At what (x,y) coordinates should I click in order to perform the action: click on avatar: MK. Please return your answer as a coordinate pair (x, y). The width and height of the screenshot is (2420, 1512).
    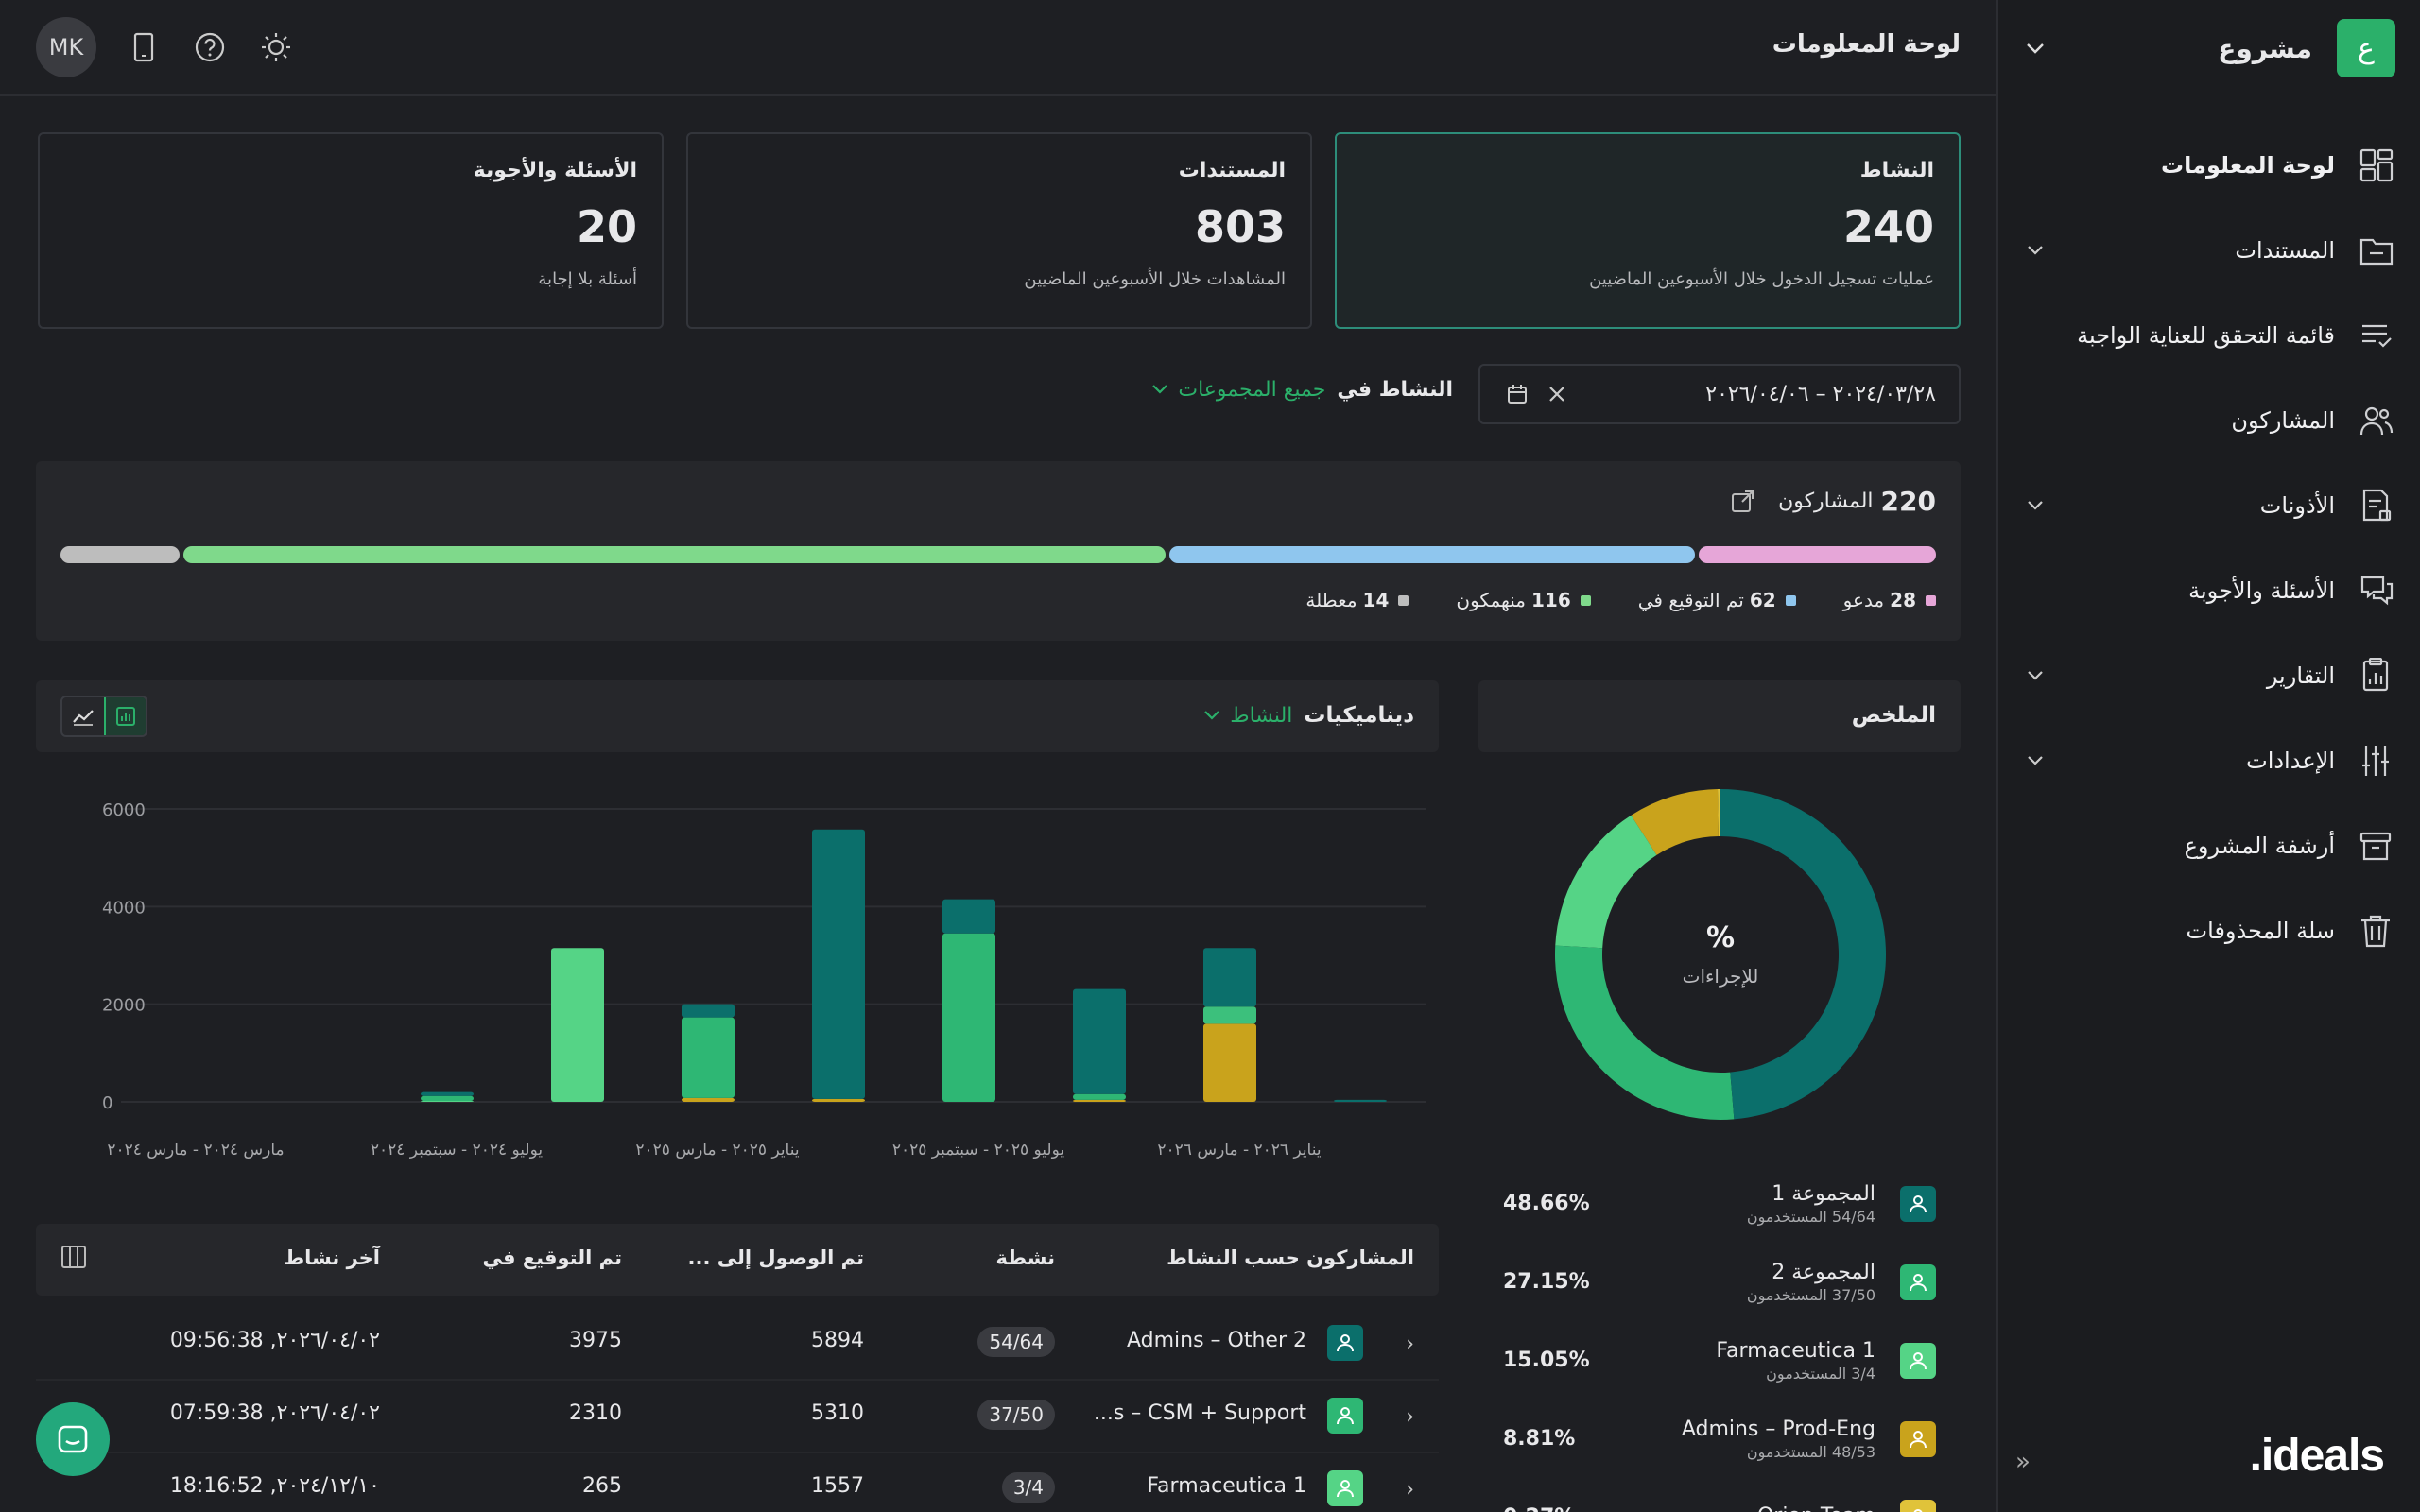
    Looking at the image, I should click on (66, 47).